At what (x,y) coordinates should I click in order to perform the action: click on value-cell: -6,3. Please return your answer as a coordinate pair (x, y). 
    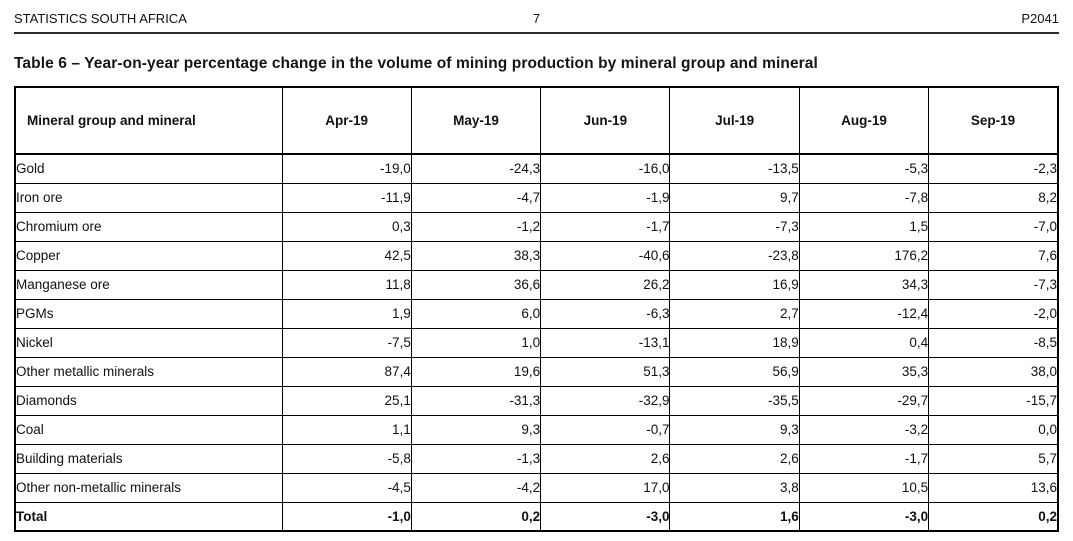
    Looking at the image, I should click on (605, 313).